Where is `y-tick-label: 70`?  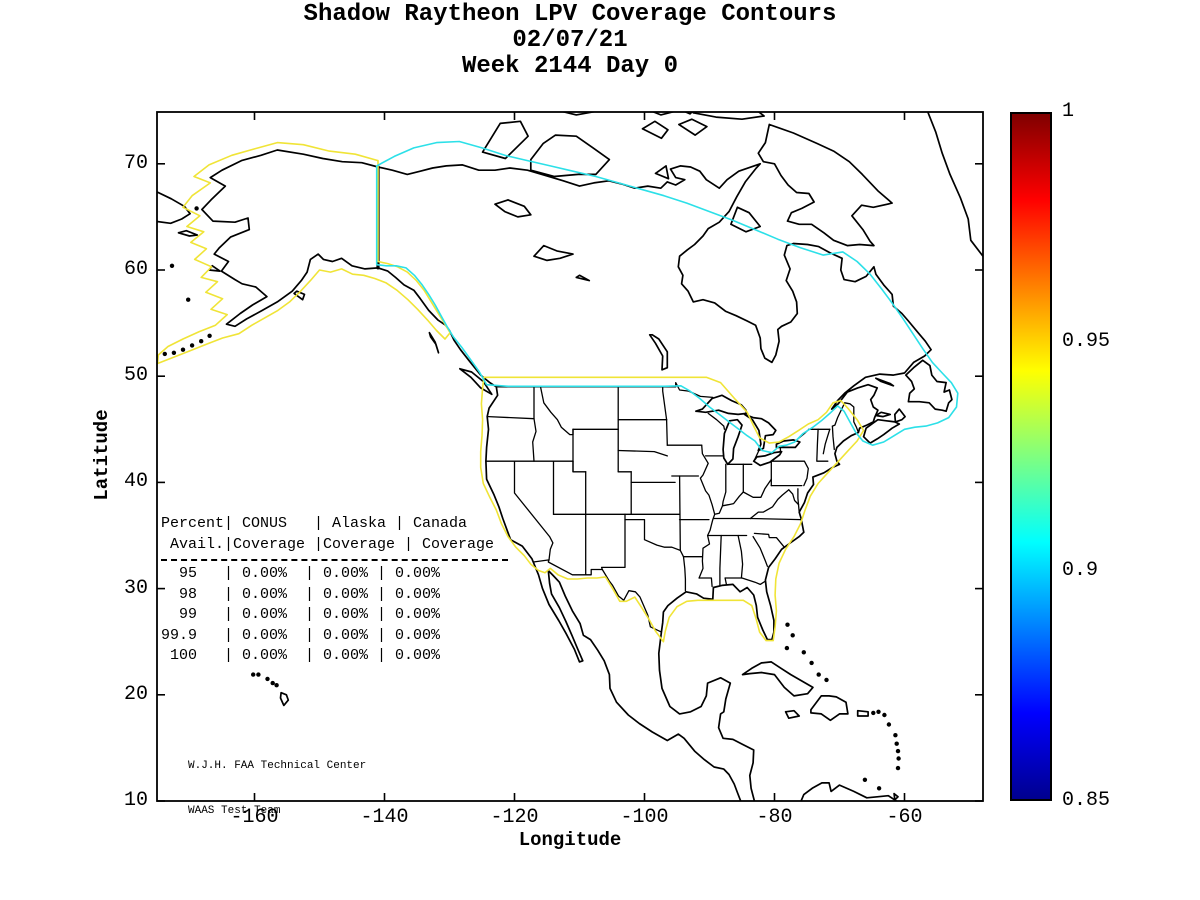
y-tick-label: 70 is located at coordinates (135, 163).